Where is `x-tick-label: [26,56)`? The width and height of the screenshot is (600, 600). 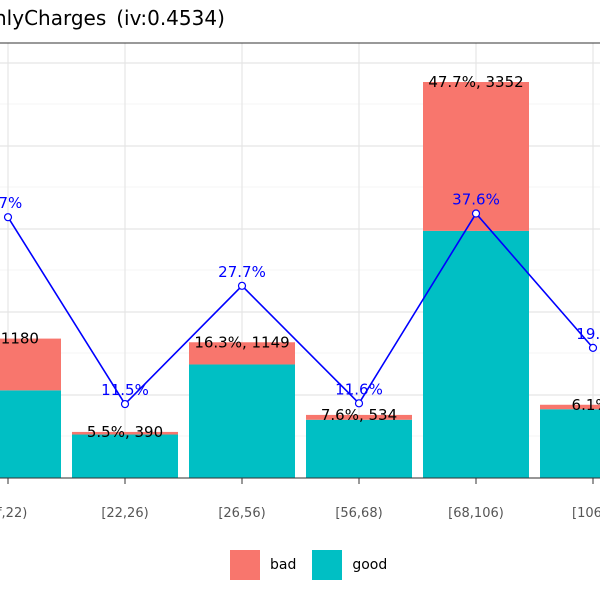
x-tick-label: [26,56) is located at coordinates (241, 513).